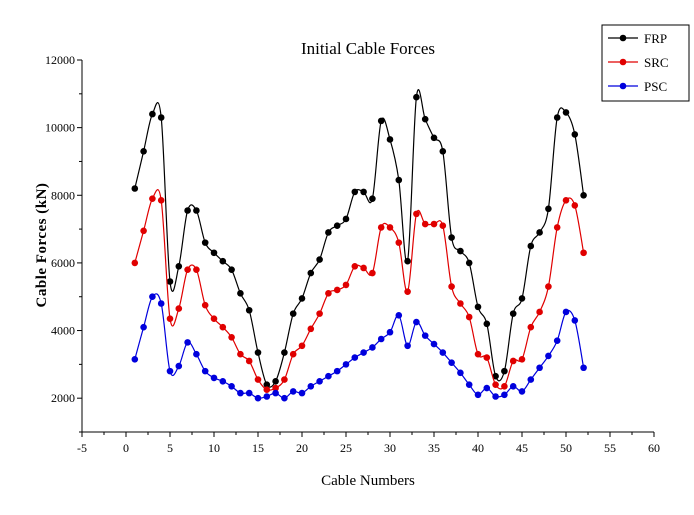 This screenshot has height=515, width=694. What do you see at coordinates (258, 448) in the screenshot?
I see `x-tick-label: 15` at bounding box center [258, 448].